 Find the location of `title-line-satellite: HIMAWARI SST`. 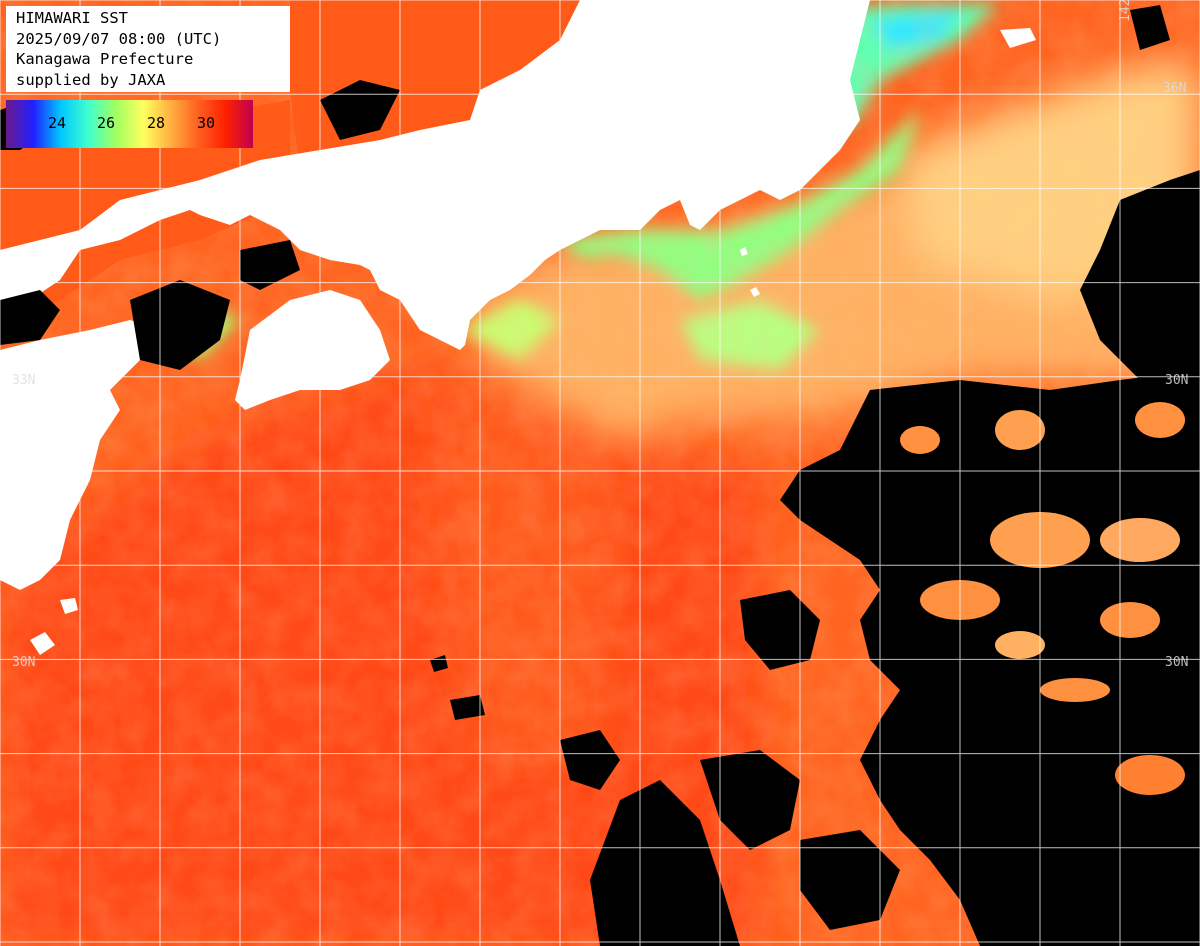

title-line-satellite: HIMAWARI SST is located at coordinates (72, 18).